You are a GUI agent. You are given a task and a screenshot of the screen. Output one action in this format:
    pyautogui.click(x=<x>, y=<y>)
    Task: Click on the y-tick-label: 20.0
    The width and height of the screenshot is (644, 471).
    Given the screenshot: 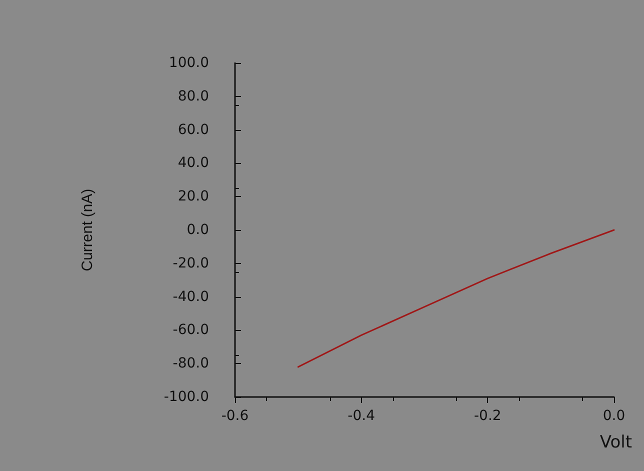 What is the action you would take?
    pyautogui.click(x=193, y=196)
    